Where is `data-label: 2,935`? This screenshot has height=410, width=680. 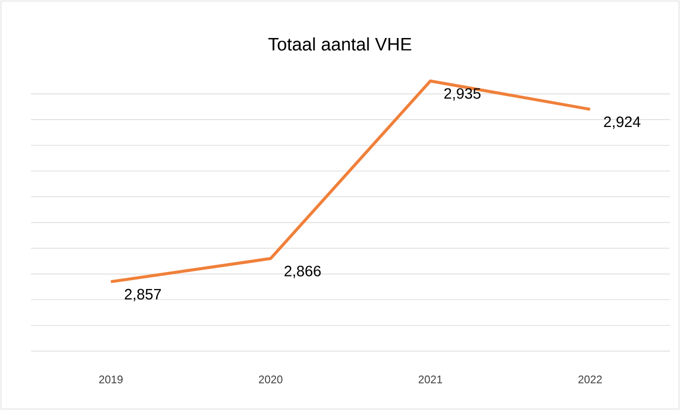 data-label: 2,935 is located at coordinates (462, 94).